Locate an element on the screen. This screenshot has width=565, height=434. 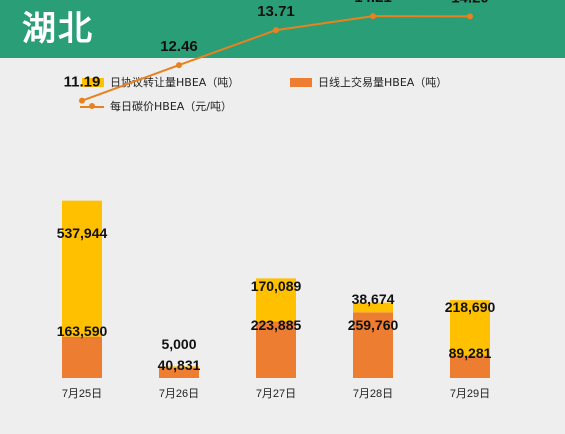
legend-item-online: 日线上交易量HBEA（吨） is located at coordinates (368, 82).